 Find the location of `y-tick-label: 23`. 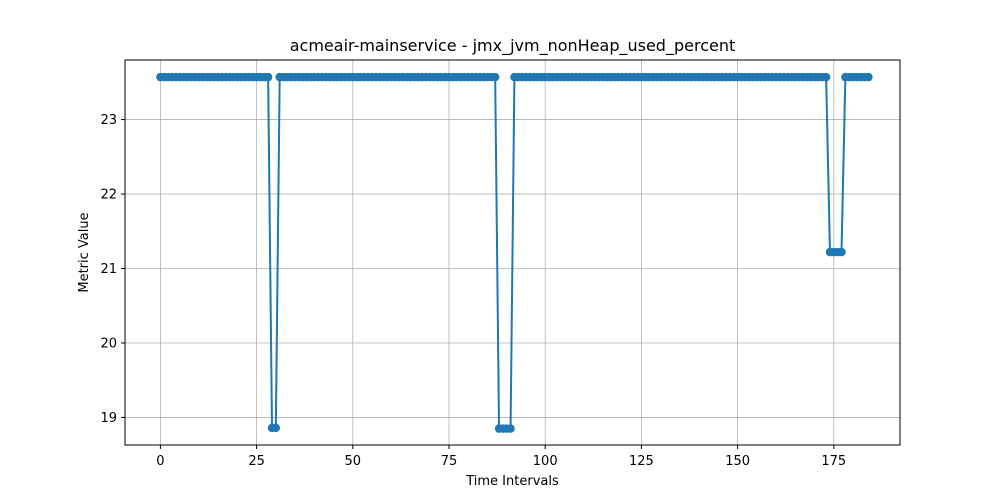

y-tick-label: 23 is located at coordinates (108, 120).